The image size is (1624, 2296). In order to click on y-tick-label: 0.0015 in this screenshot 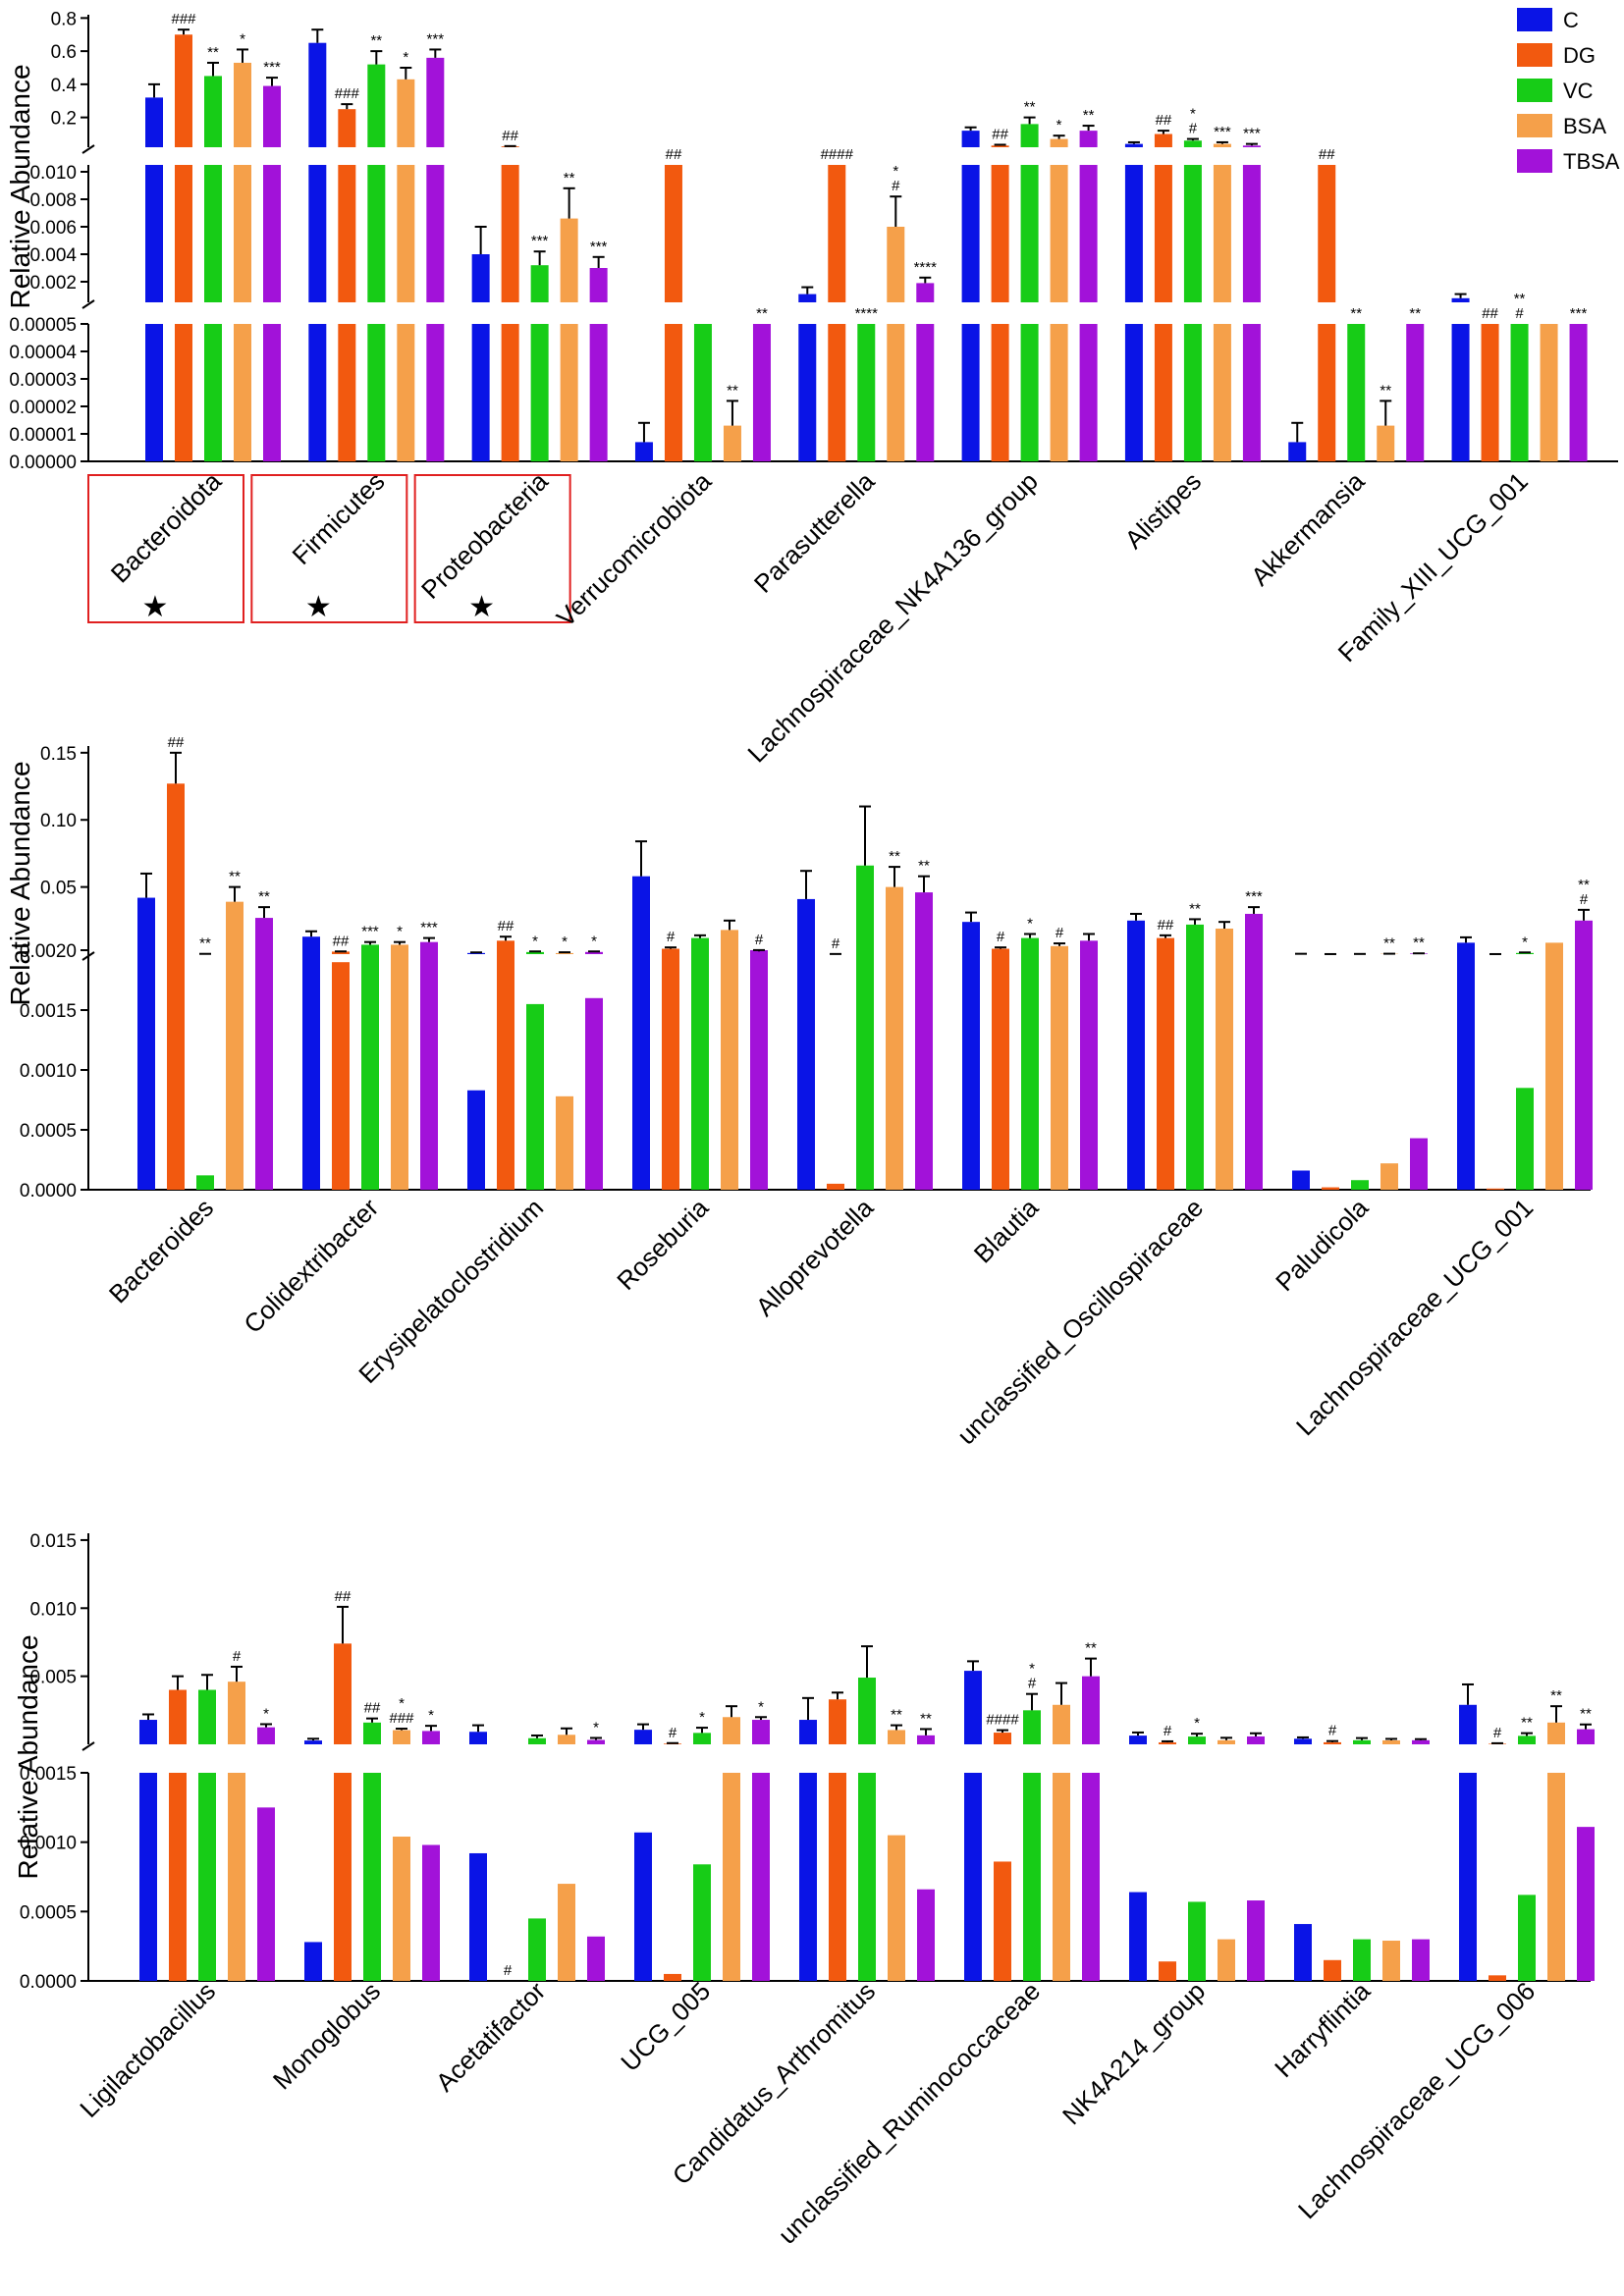, I will do `click(48, 1011)`.